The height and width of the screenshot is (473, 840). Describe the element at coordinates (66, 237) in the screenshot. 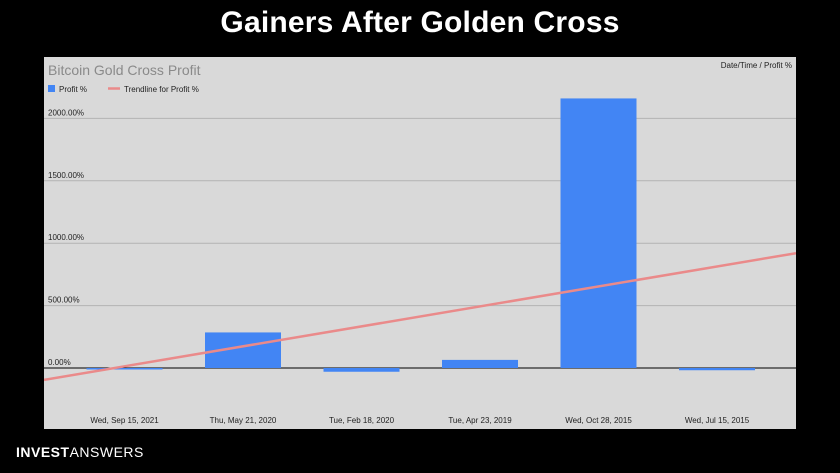

I see `y-tick-label: 1000.00%` at that location.